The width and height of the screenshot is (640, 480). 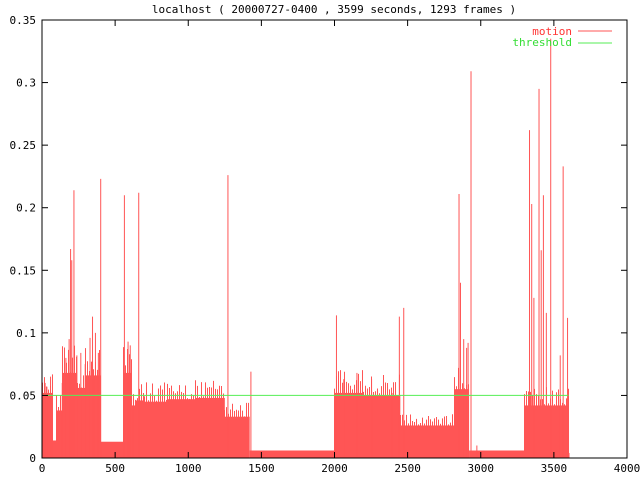 I want to click on y-tick-label: 0.25, so click(x=23, y=145).